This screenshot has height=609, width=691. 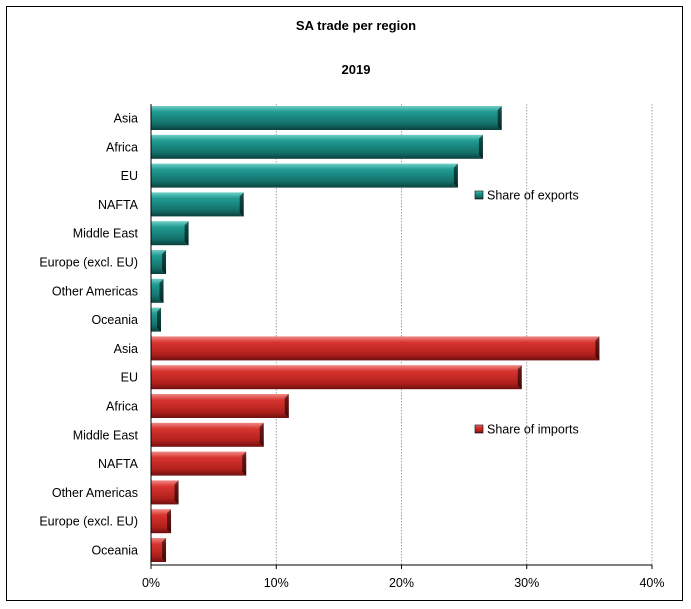 What do you see at coordinates (276, 583) in the screenshot?
I see `x-tick-label: 10%` at bounding box center [276, 583].